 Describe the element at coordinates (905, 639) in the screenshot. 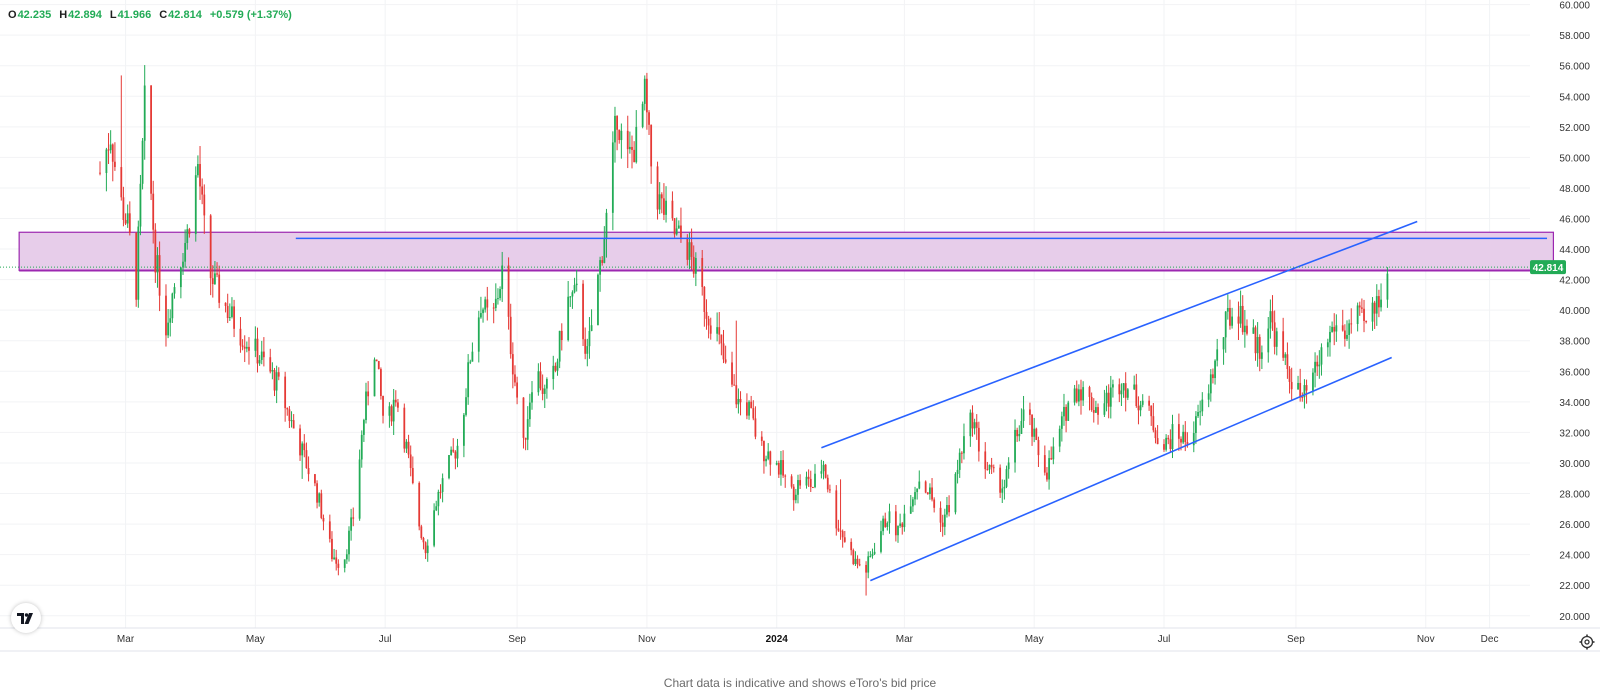

I see `x-tick-label: Mar` at that location.